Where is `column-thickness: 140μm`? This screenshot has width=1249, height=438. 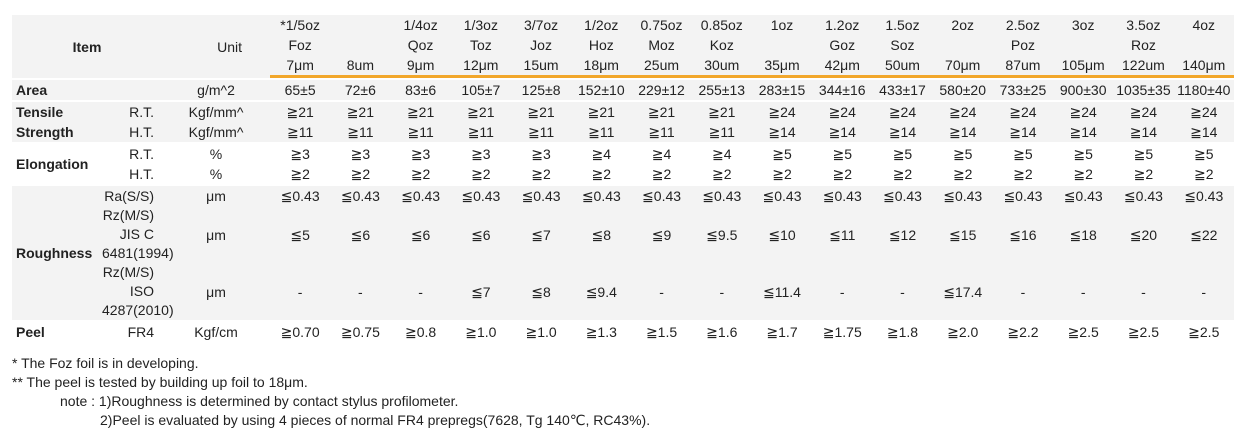
column-thickness: 140μm is located at coordinates (1203, 66).